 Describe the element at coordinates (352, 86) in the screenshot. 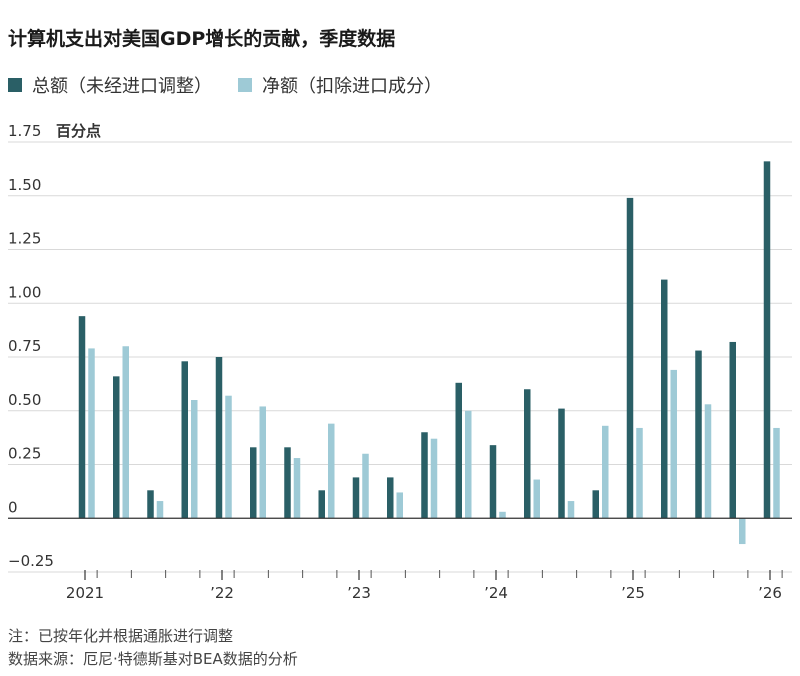

I see `legend-label-net: 净额（扣除进口成分）` at that location.